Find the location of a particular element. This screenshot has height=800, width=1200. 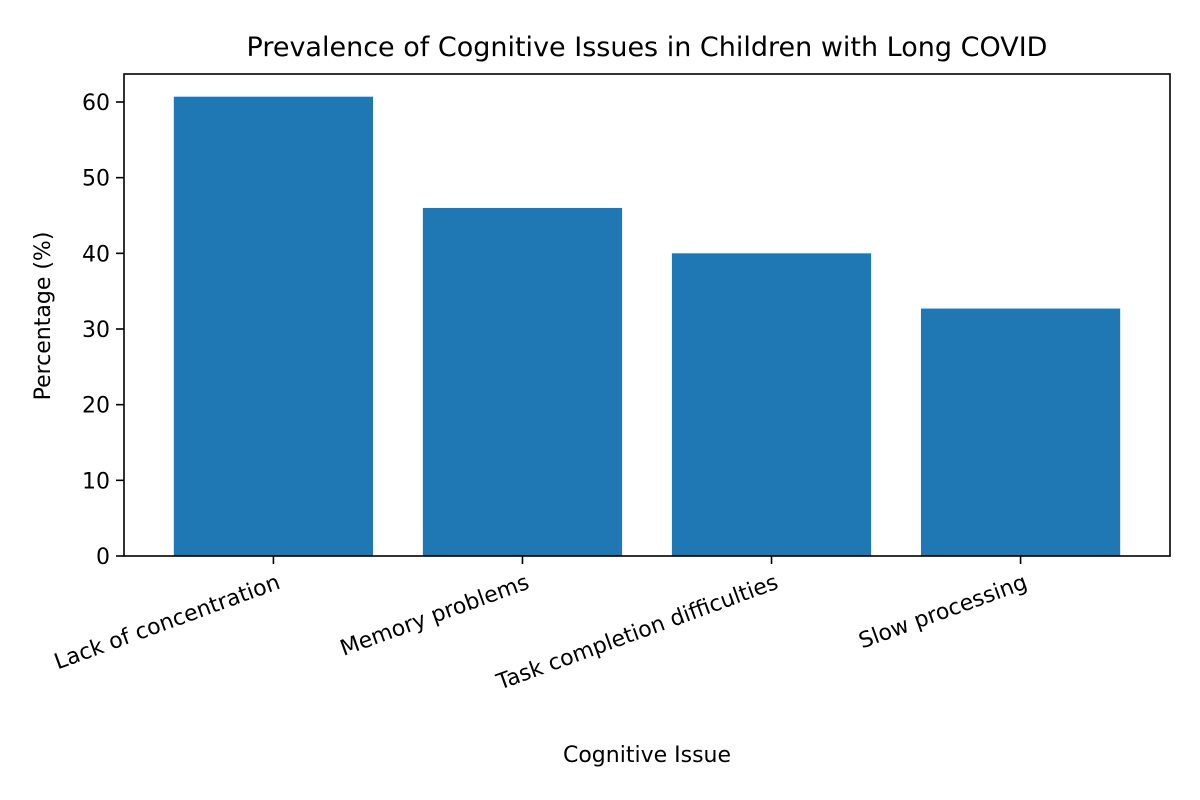

y-tick-label: 60 is located at coordinates (96, 103).